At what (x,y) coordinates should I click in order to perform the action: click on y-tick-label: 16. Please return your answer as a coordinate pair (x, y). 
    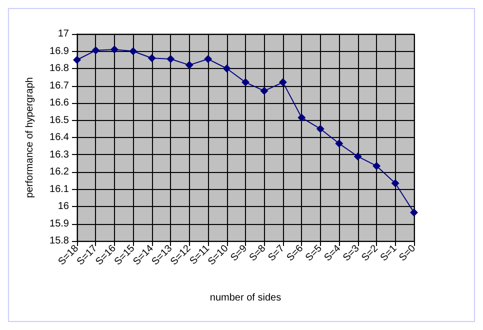
    Looking at the image, I should click on (64, 206).